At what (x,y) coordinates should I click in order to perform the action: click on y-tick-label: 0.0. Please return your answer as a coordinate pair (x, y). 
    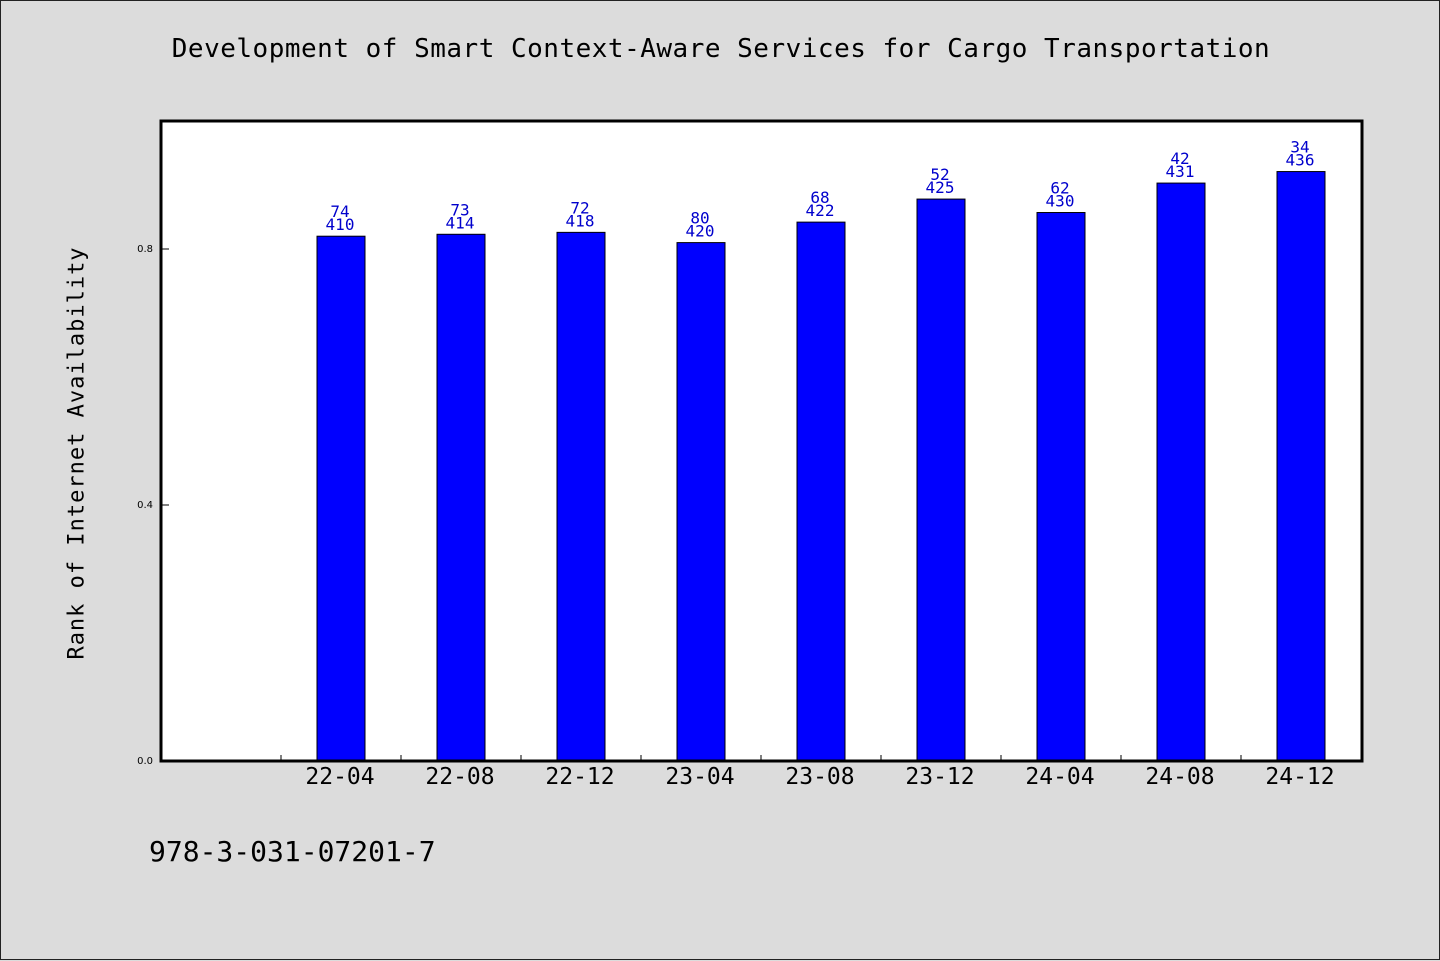
    Looking at the image, I should click on (145, 761).